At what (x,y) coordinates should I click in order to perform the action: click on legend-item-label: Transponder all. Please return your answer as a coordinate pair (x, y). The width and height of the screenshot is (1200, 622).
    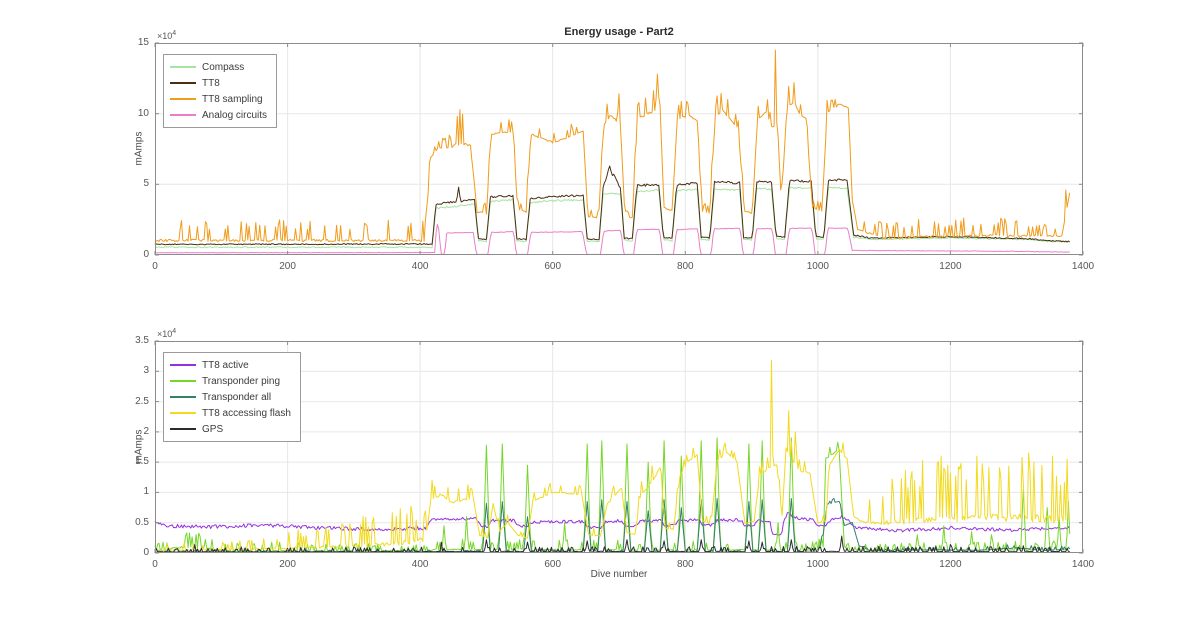
    Looking at the image, I should click on (237, 397).